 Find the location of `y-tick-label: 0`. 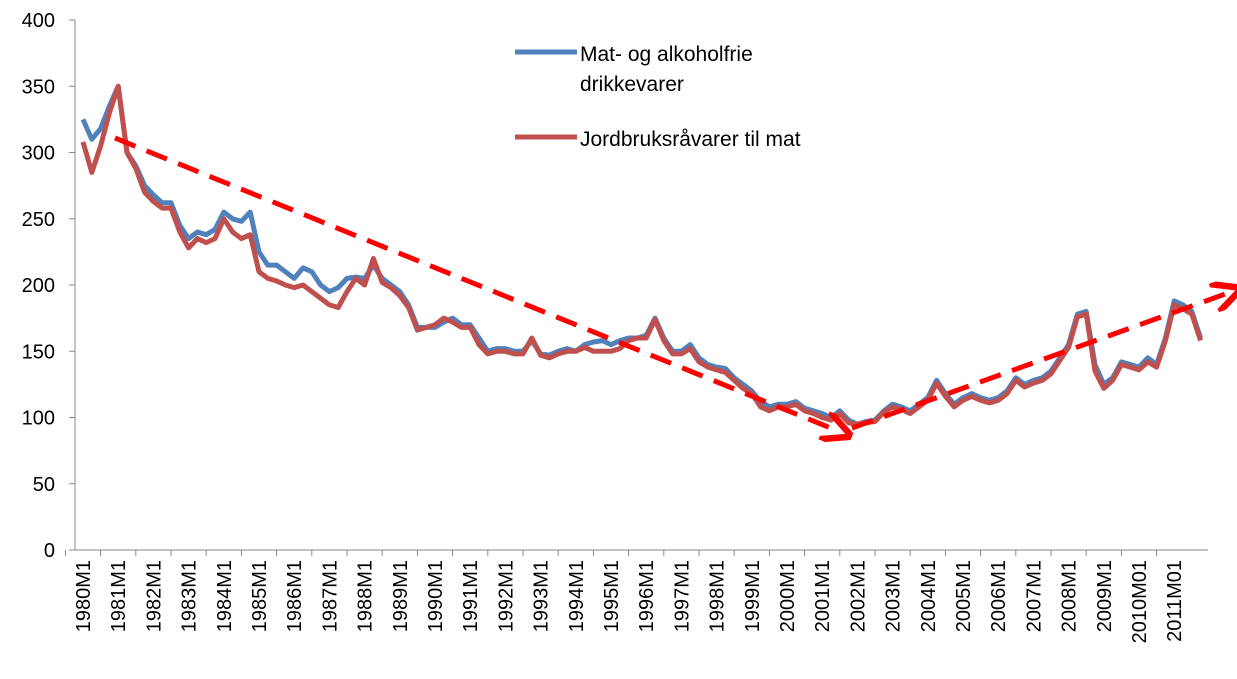

y-tick-label: 0 is located at coordinates (49, 551).